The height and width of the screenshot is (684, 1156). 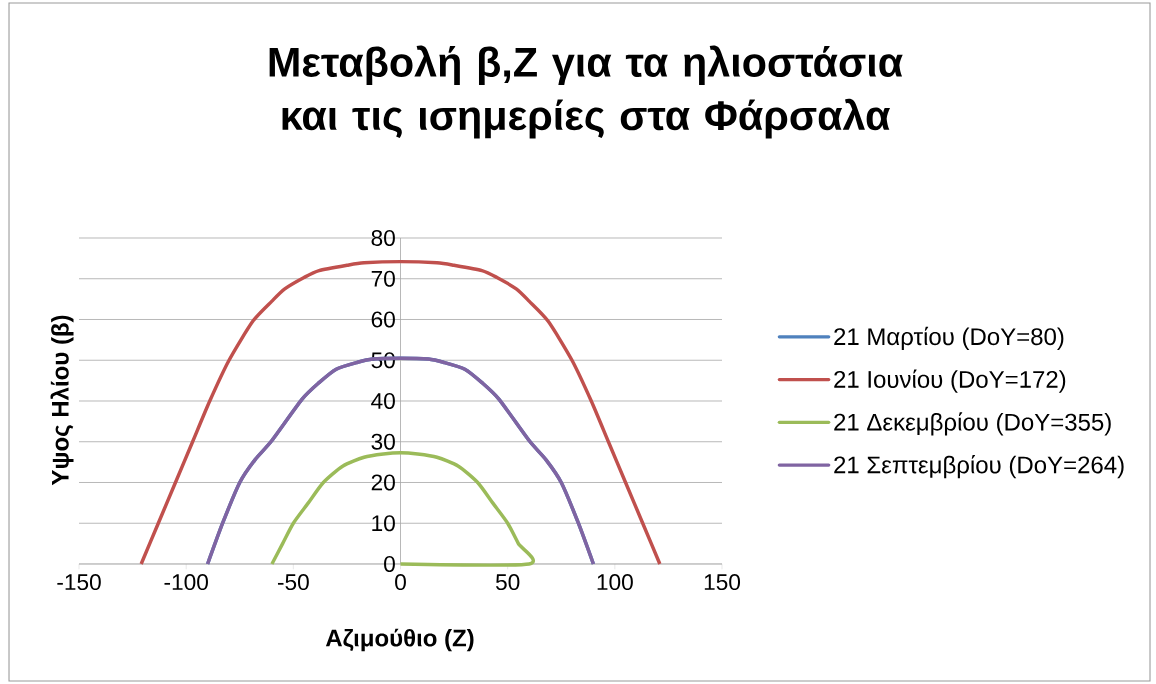 What do you see at coordinates (949, 338) in the screenshot?
I see `legend-label: 21 Μαρτίου (DoY=80)` at bounding box center [949, 338].